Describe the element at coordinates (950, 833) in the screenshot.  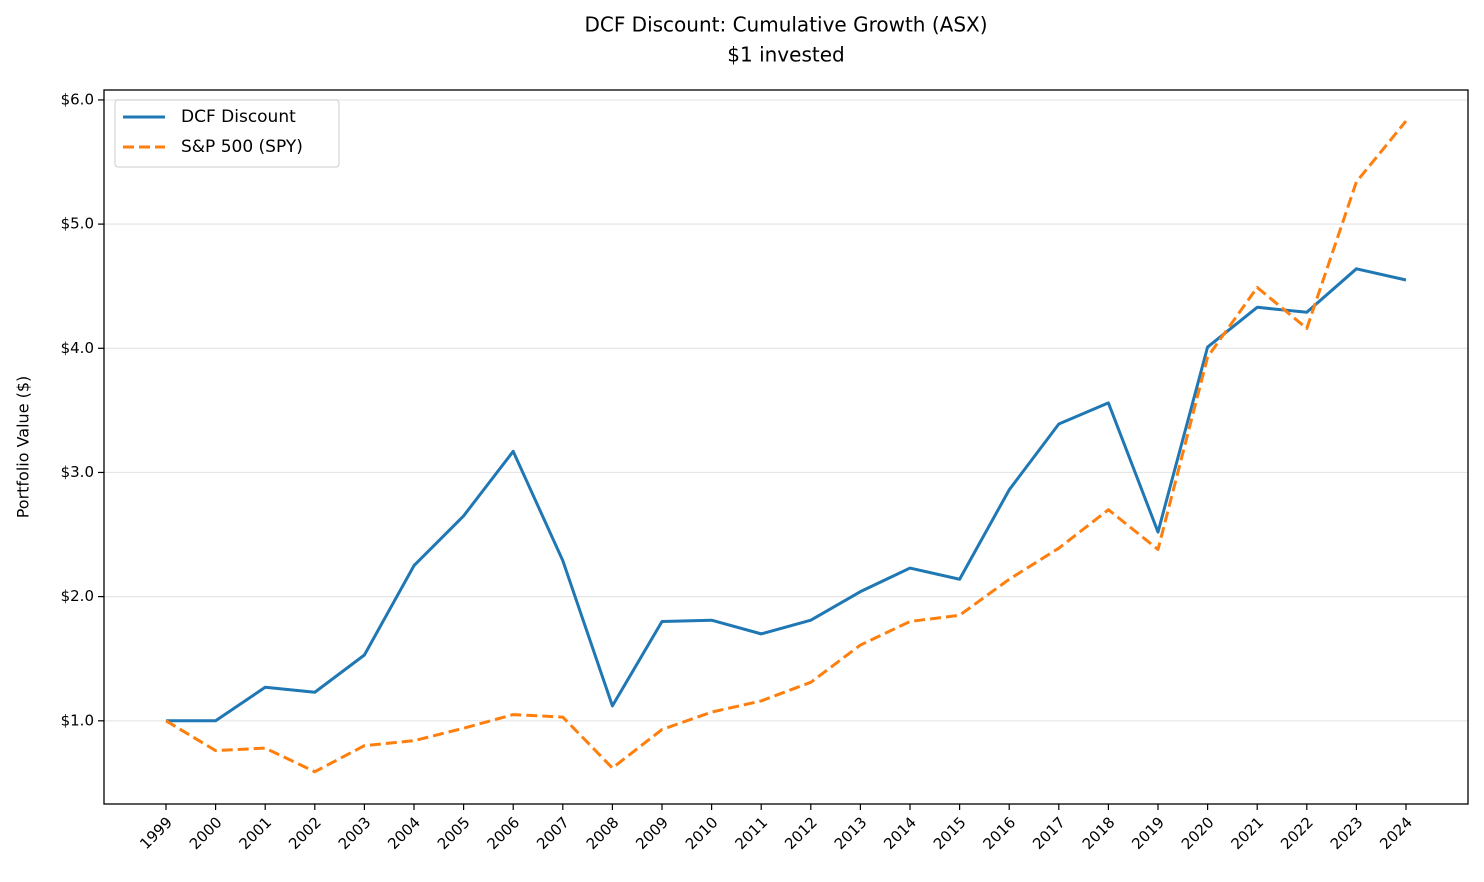
I see `x-tick-label: 2015` at that location.